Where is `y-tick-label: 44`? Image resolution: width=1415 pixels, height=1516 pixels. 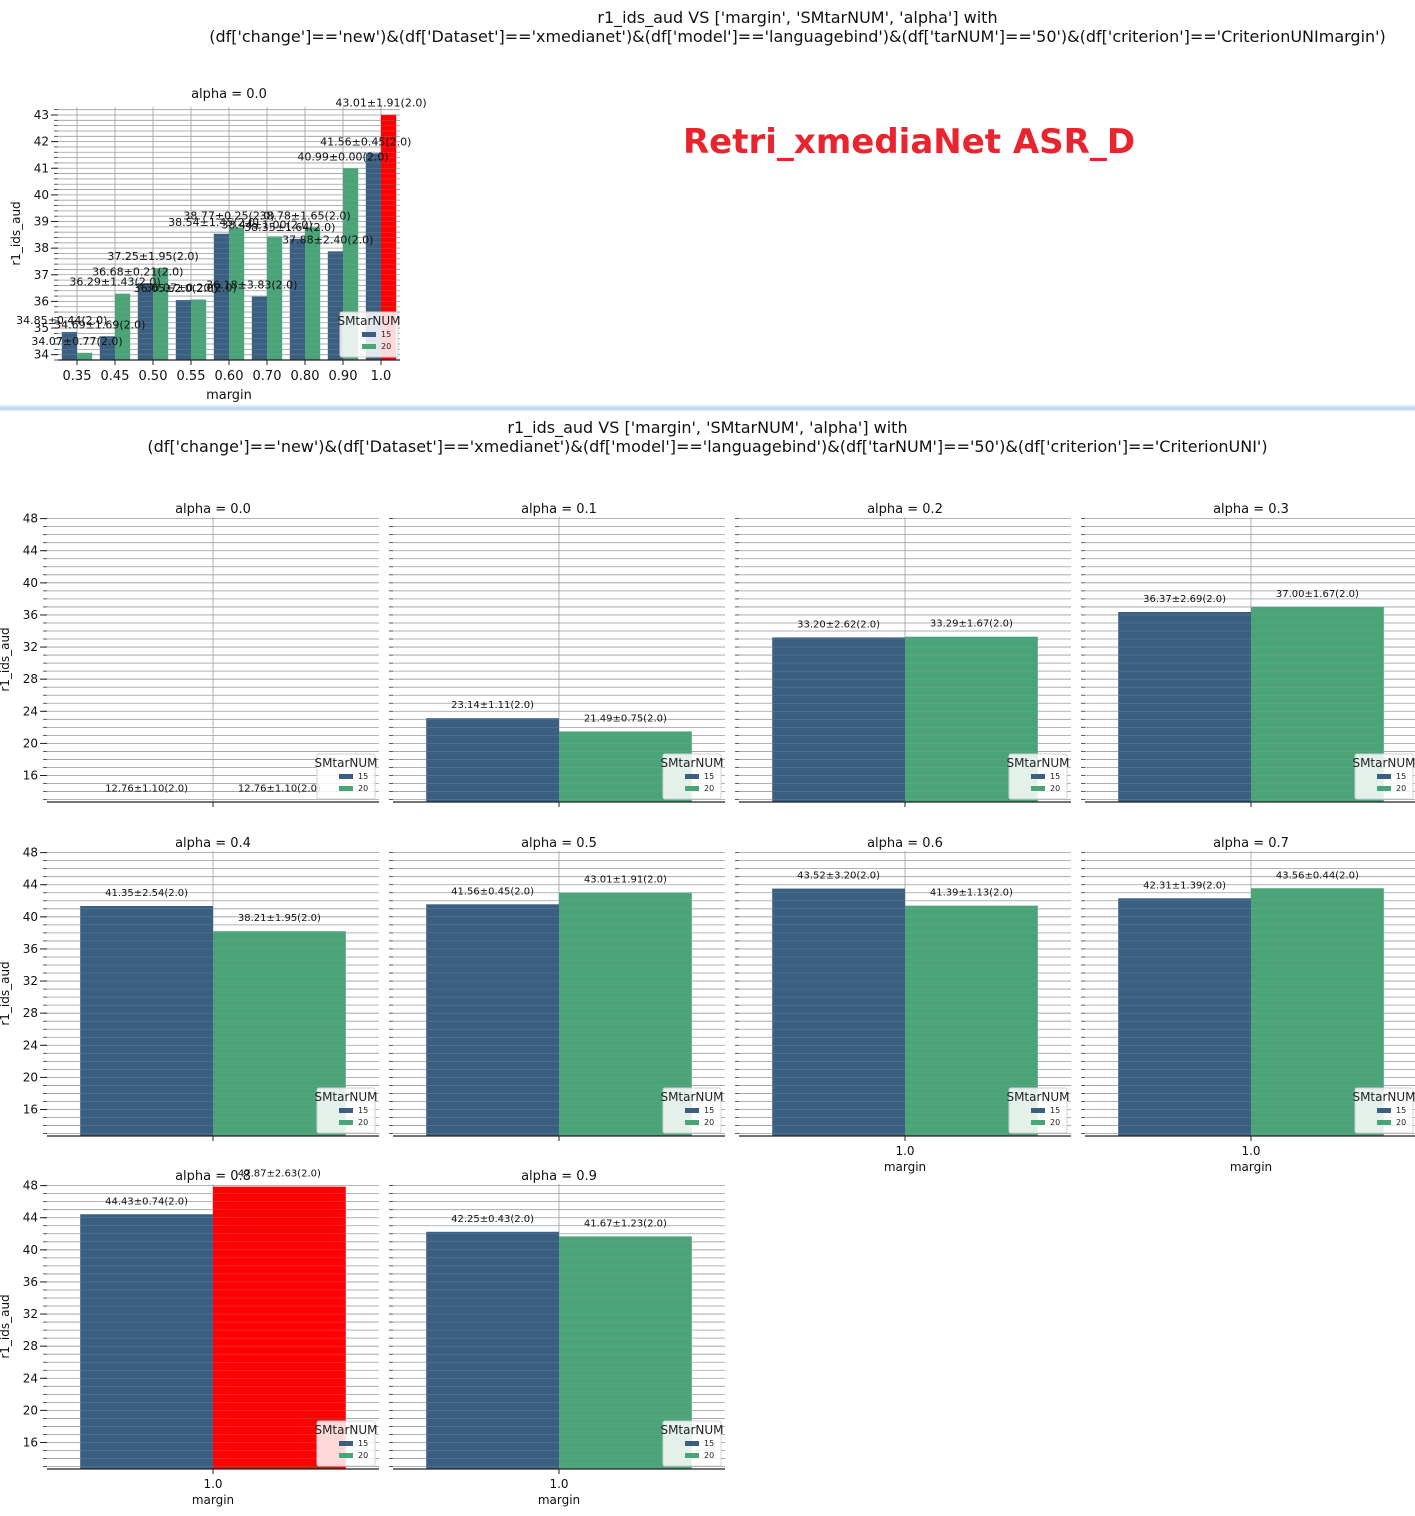 y-tick-label: 44 is located at coordinates (30, 1218).